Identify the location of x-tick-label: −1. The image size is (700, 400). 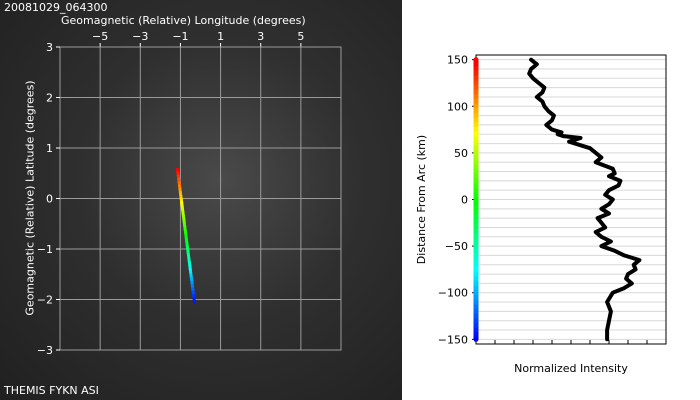
(180, 36).